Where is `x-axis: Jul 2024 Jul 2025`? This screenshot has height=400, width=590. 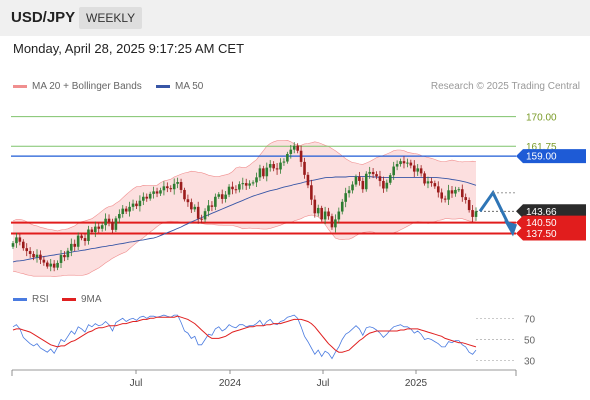 x-axis: Jul 2024 Jul 2025 is located at coordinates (264, 379).